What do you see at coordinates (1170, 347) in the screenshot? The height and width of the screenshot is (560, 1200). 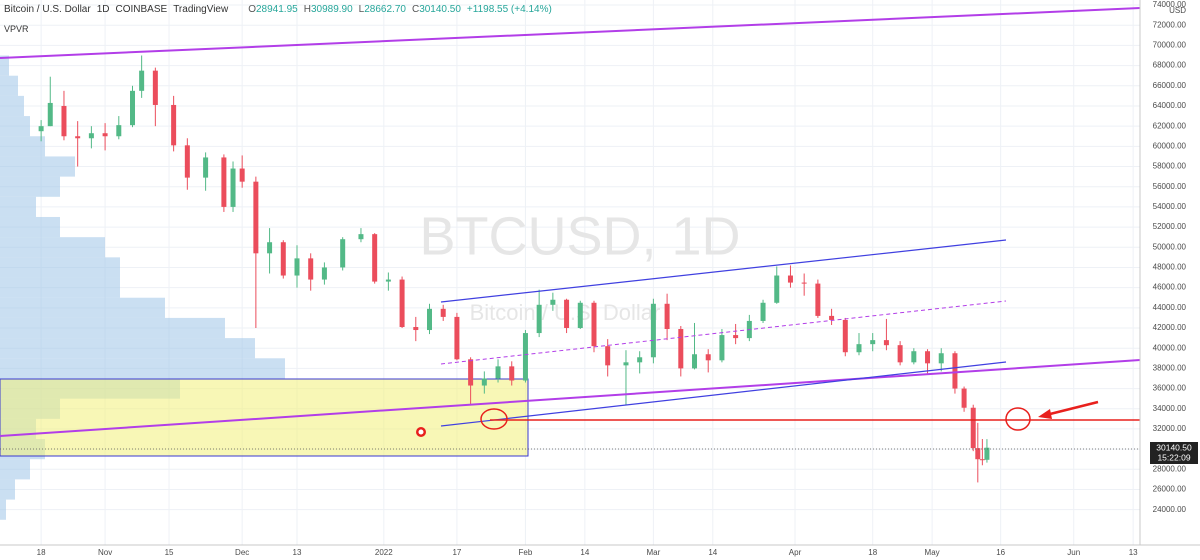 I see `y-tick-label: 40000.00` at bounding box center [1170, 347].